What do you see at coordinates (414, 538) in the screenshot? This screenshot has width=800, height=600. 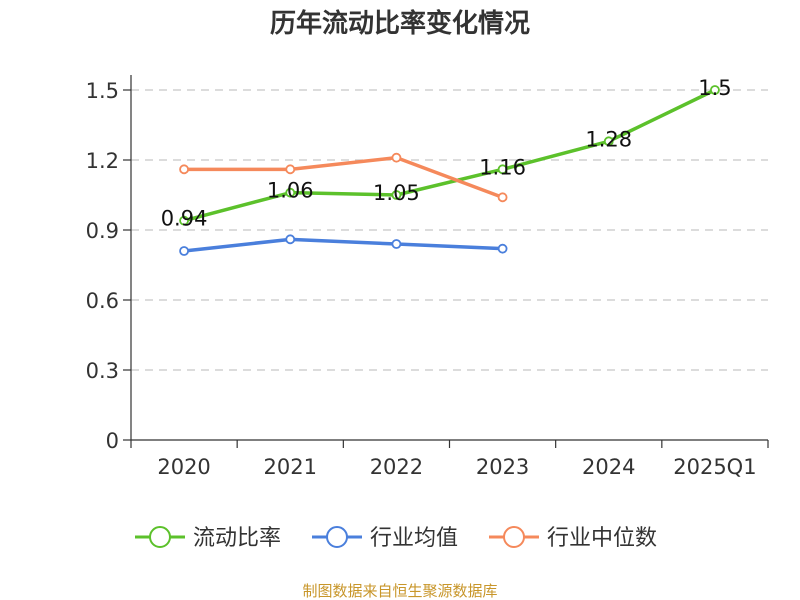 I see `legend-label: 行业均值` at bounding box center [414, 538].